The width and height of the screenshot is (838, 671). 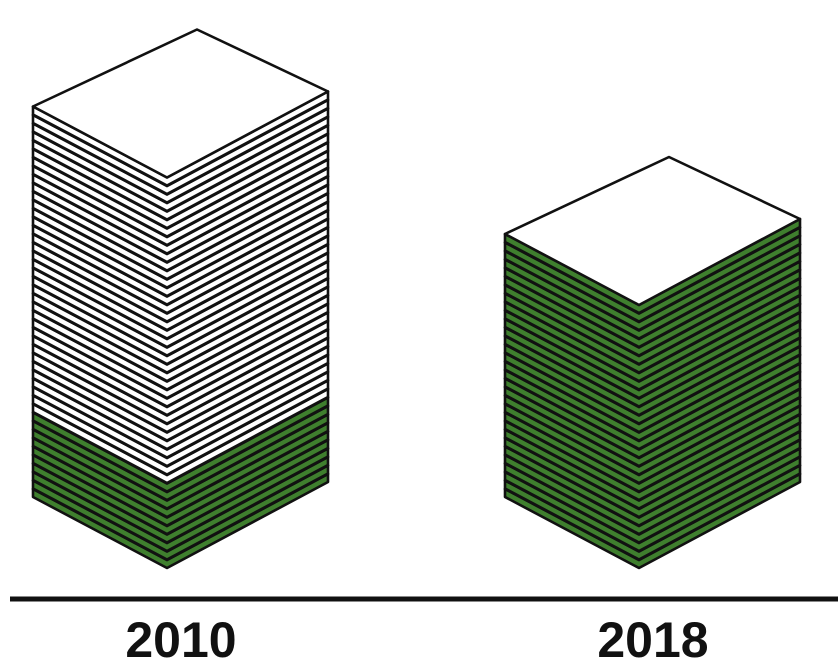 I want to click on category-label: 2010, so click(x=180, y=640).